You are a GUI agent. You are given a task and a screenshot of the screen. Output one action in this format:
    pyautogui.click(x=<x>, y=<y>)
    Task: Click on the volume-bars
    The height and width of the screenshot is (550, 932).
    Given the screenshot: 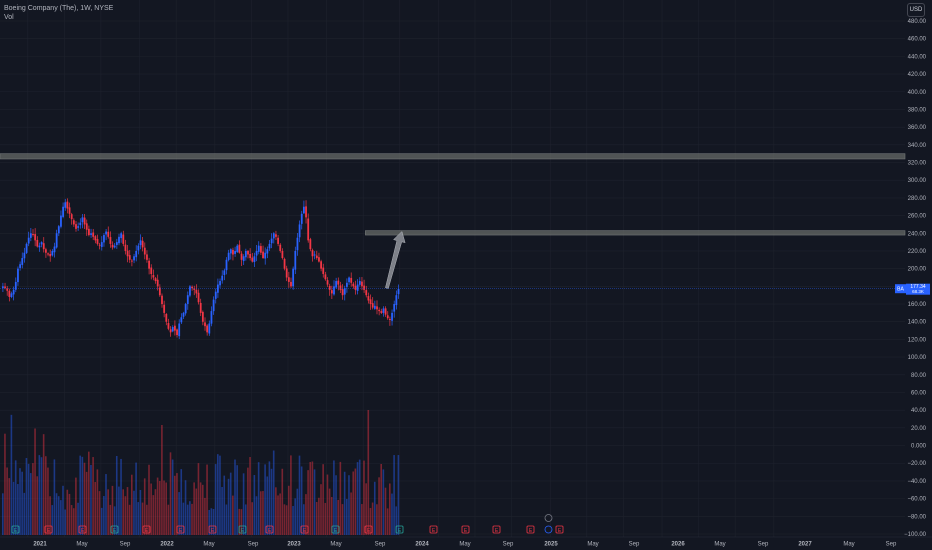 What is the action you would take?
    pyautogui.click(x=201, y=472)
    